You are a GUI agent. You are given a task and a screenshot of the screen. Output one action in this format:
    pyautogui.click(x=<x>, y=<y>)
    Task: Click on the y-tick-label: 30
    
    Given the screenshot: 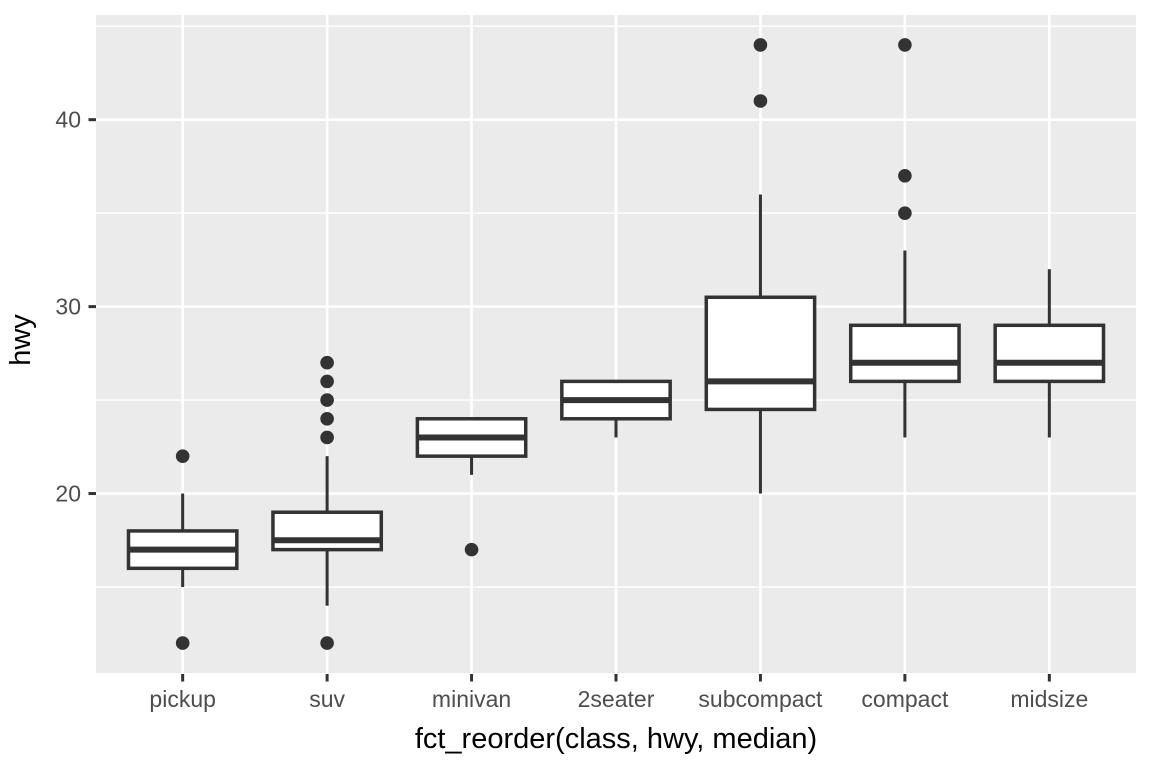 What is the action you would take?
    pyautogui.click(x=68, y=307)
    